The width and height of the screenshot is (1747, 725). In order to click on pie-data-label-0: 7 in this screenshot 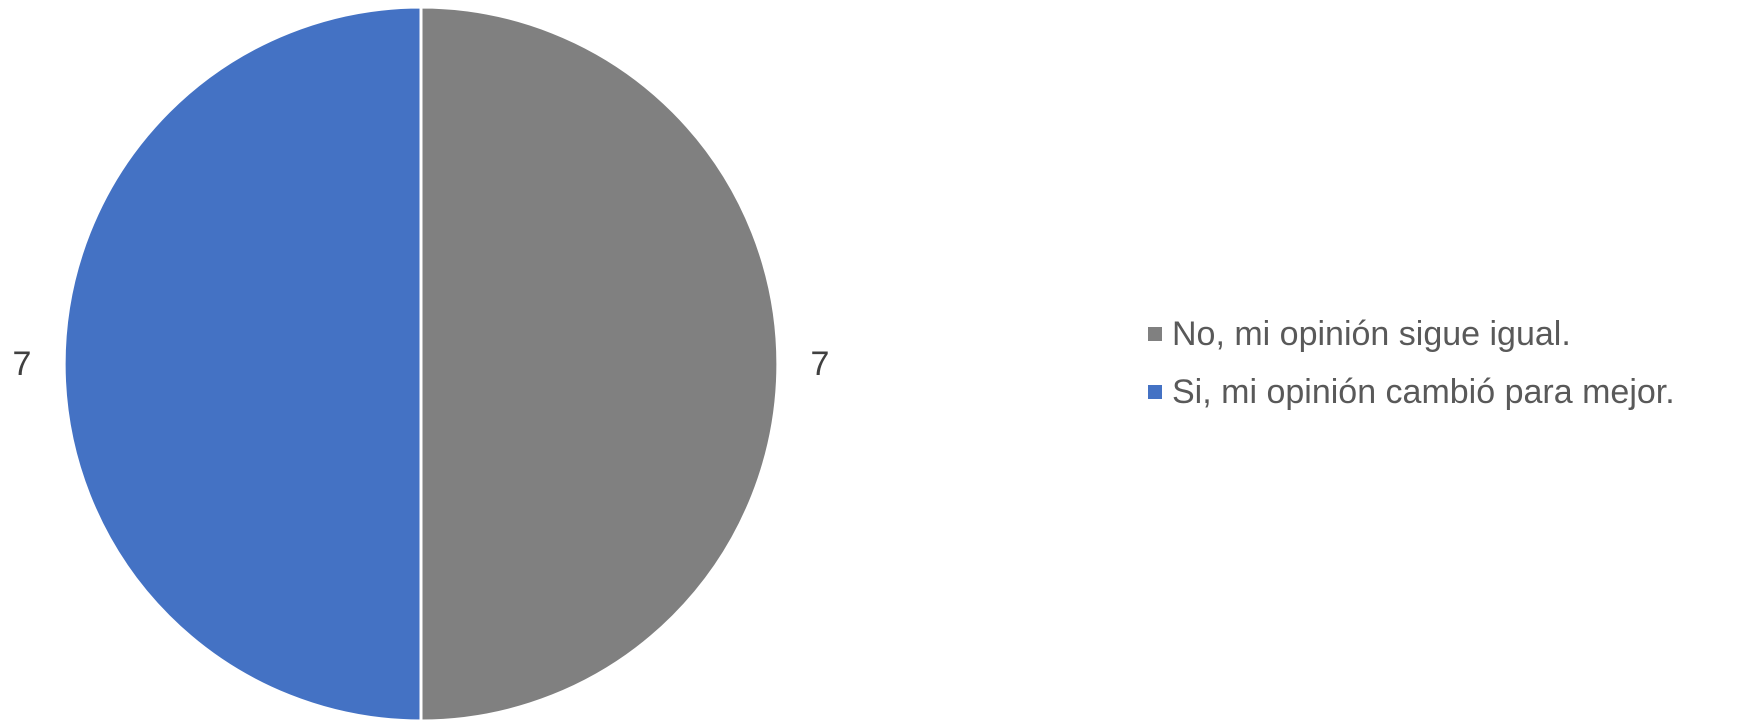, I will do `click(820, 364)`.